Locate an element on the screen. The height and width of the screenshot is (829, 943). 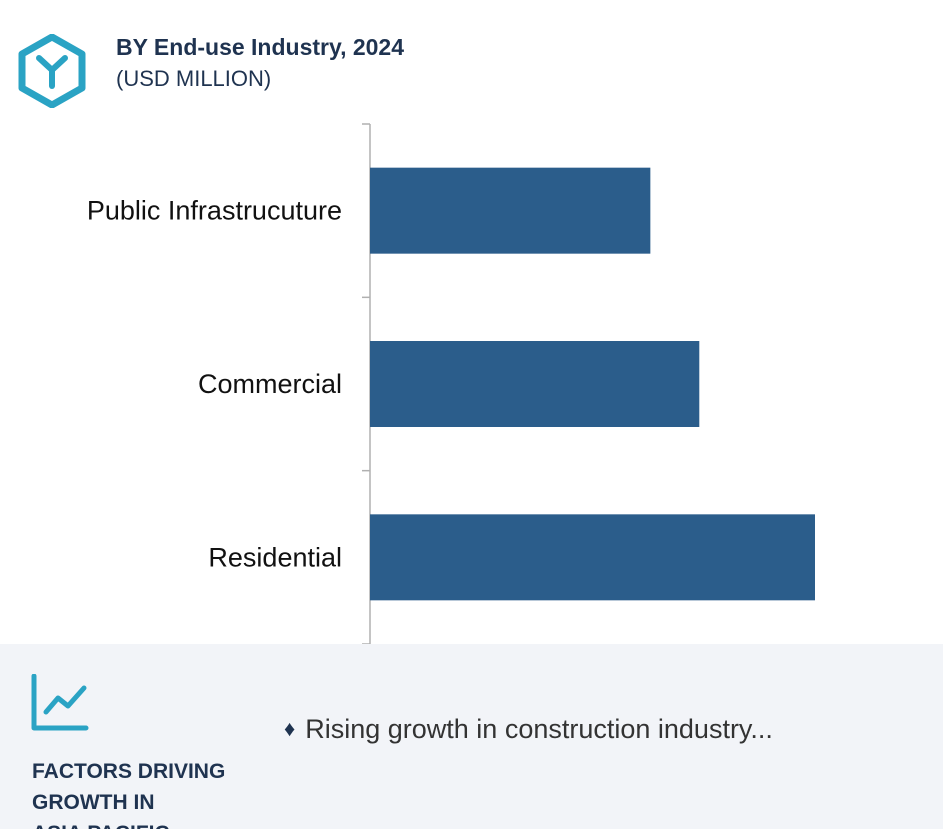
chart-header: BY End-use Industry, 2024 (USD MILLION) is located at coordinates (471, 60).